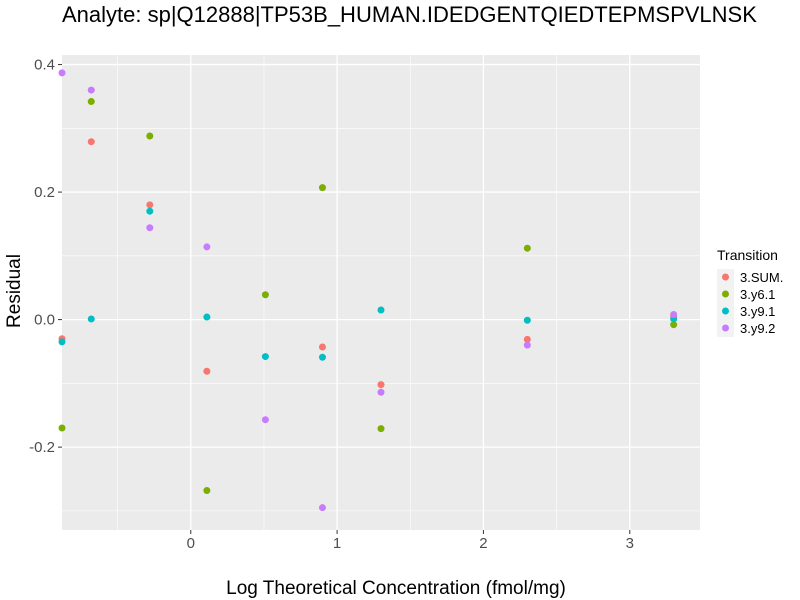 The width and height of the screenshot is (800, 600). I want to click on x-tick-label: 3, so click(630, 543).